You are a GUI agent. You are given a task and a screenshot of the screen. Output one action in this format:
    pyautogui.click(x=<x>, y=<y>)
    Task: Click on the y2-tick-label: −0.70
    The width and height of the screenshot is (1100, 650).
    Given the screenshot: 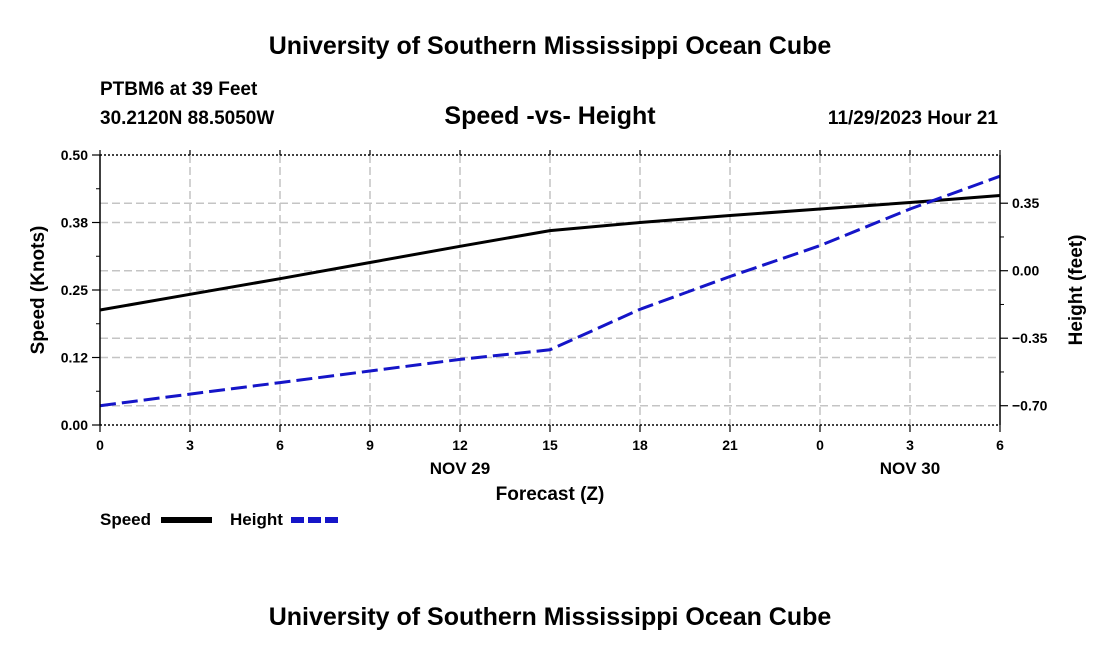 What is the action you would take?
    pyautogui.click(x=1030, y=406)
    